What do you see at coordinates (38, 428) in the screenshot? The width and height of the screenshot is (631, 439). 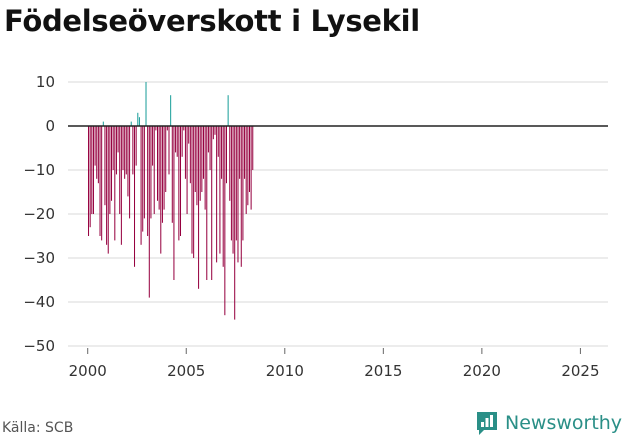 I see `source-note: Källa: SCB` at bounding box center [38, 428].